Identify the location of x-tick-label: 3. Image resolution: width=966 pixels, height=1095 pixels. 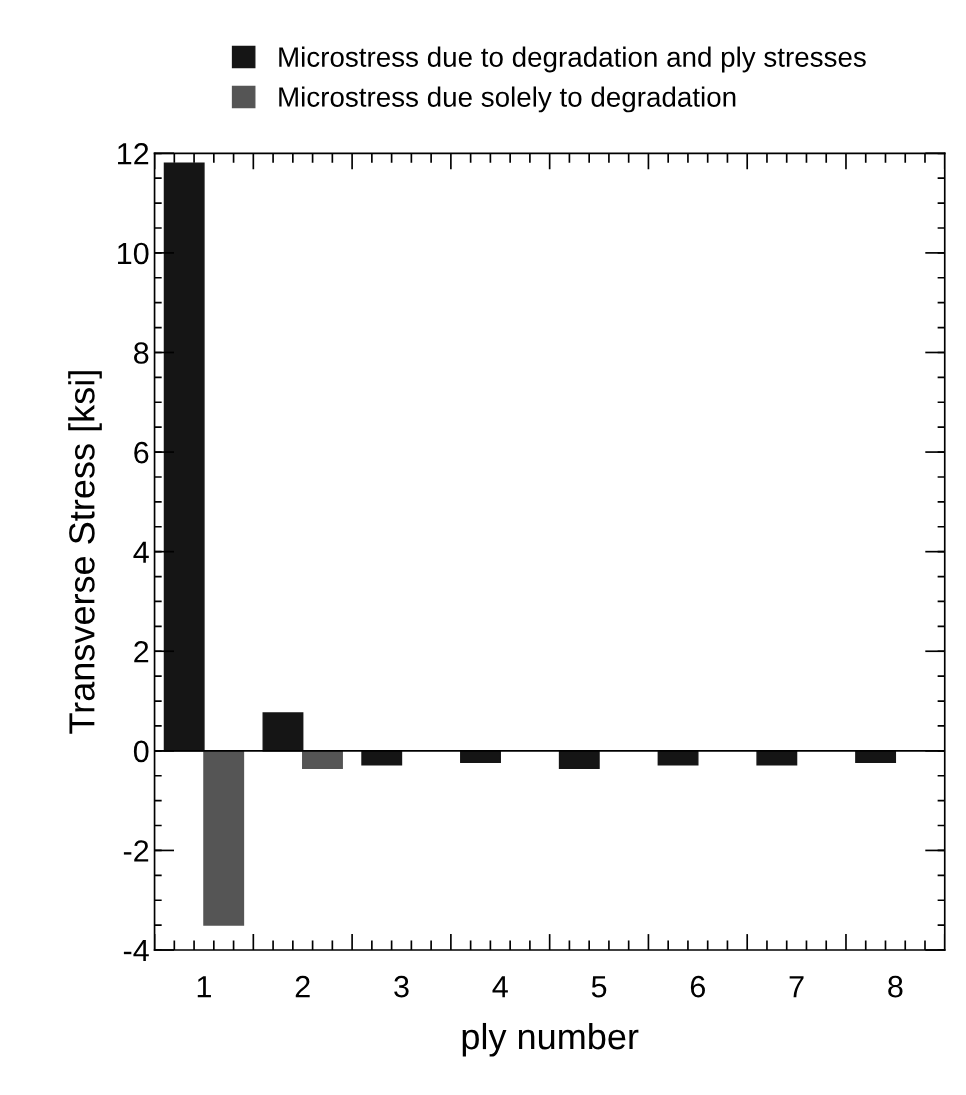
(401, 986).